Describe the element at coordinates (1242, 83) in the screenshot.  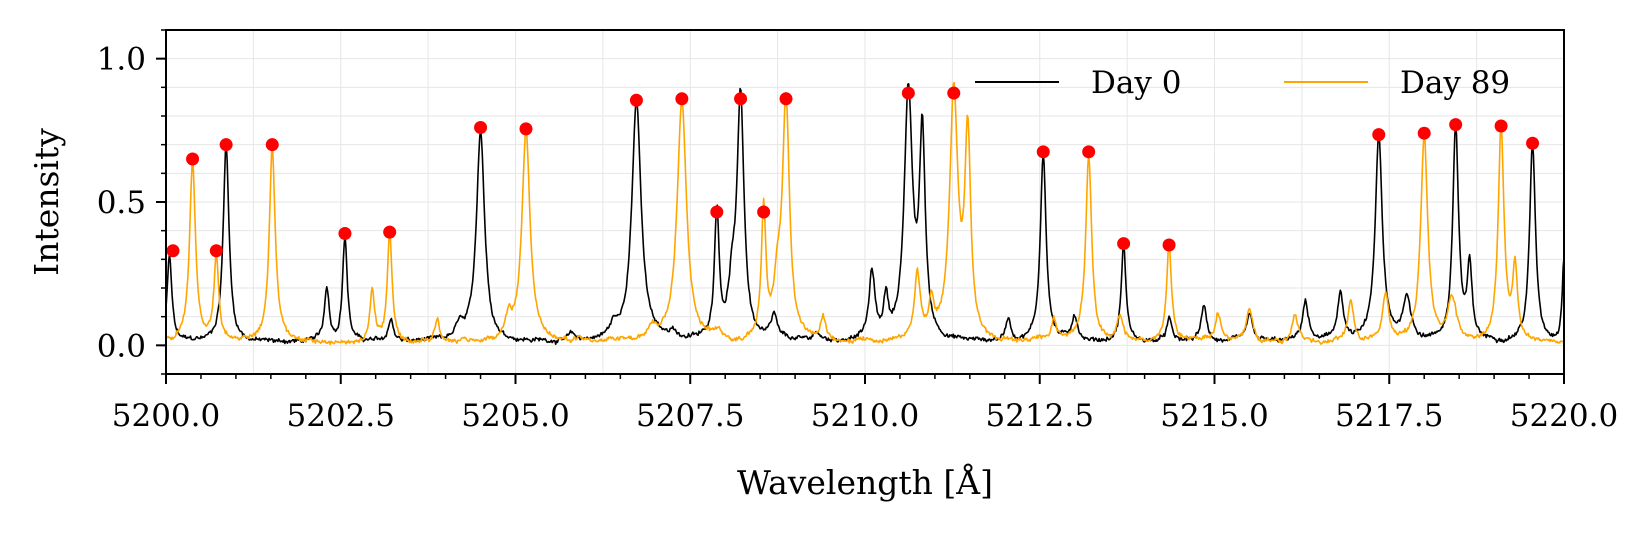
I see `legend: Day 0 Day 89` at that location.